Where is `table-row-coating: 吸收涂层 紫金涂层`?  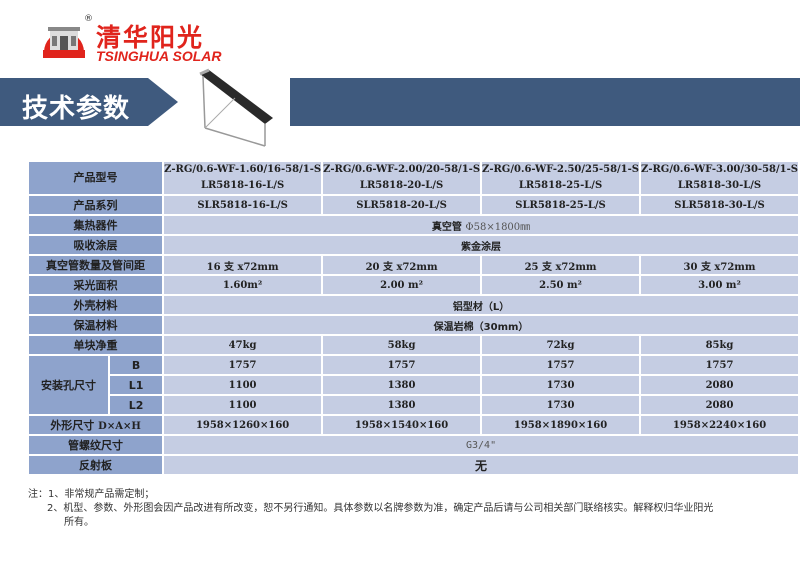 table-row-coating: 吸收涂层 紫金涂层 is located at coordinates (413, 245).